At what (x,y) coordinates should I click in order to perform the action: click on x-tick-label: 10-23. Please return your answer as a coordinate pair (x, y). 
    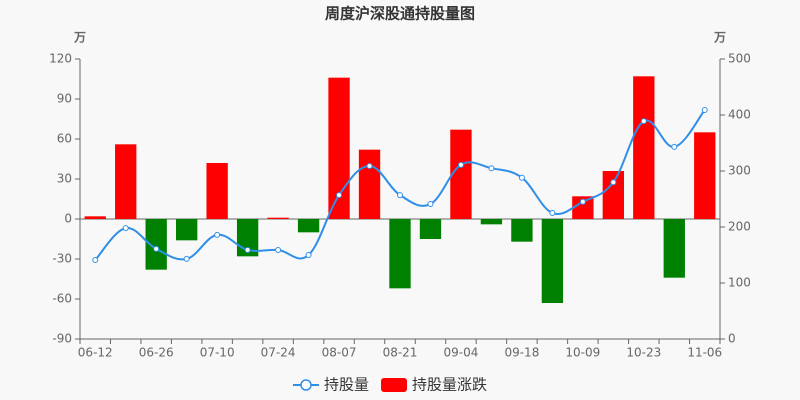
    Looking at the image, I should click on (643, 353).